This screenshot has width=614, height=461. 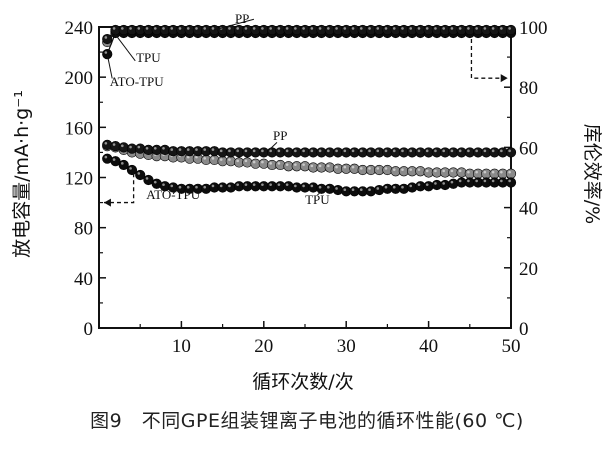 What do you see at coordinates (309, 160) in the screenshot?
I see `series-tpu-left` at bounding box center [309, 160].